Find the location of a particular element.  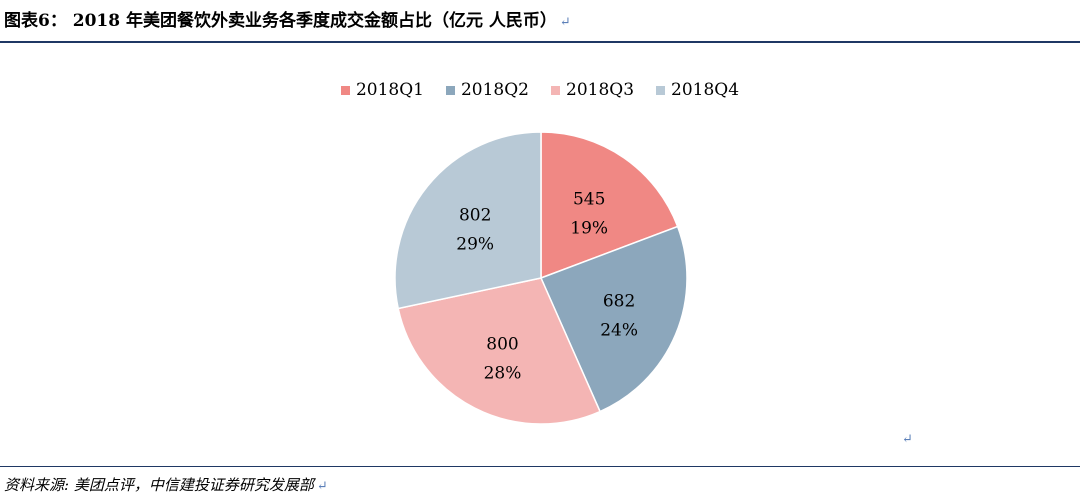

chart-title: 图表6： 2018 年美团餐饮外卖业务各季度成交金额占比（亿元 人民币） ↵ is located at coordinates (287, 18).